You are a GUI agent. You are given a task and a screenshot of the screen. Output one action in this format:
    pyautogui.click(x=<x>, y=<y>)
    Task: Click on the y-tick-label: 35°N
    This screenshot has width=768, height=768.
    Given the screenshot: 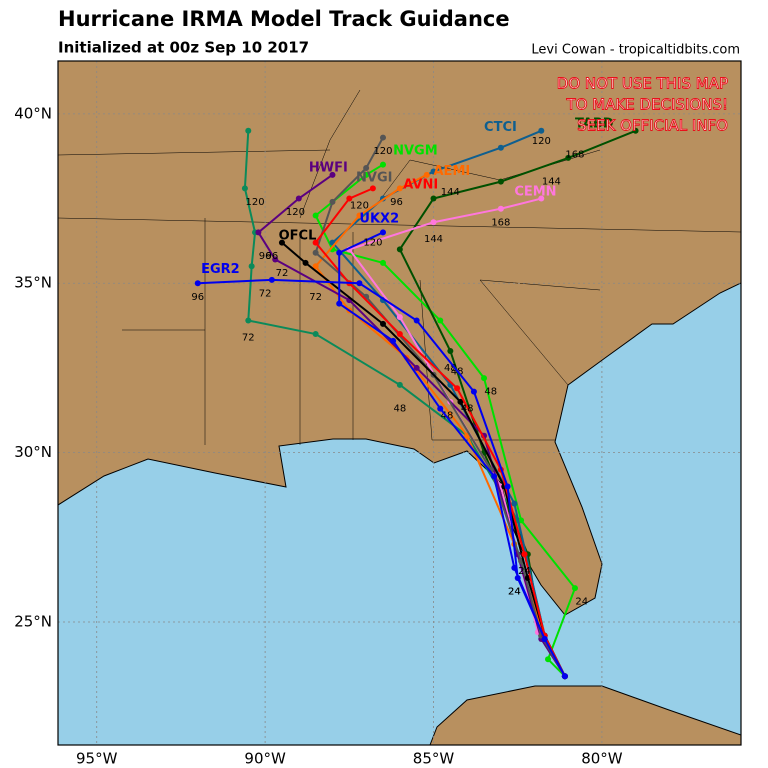 What is the action you would take?
    pyautogui.click(x=33, y=283)
    